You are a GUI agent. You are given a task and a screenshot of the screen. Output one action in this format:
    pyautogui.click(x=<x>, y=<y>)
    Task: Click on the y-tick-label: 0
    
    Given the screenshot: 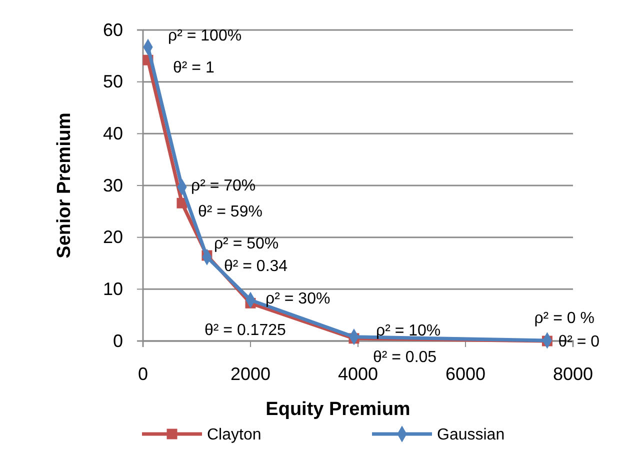 What is the action you would take?
    pyautogui.click(x=117, y=340)
    